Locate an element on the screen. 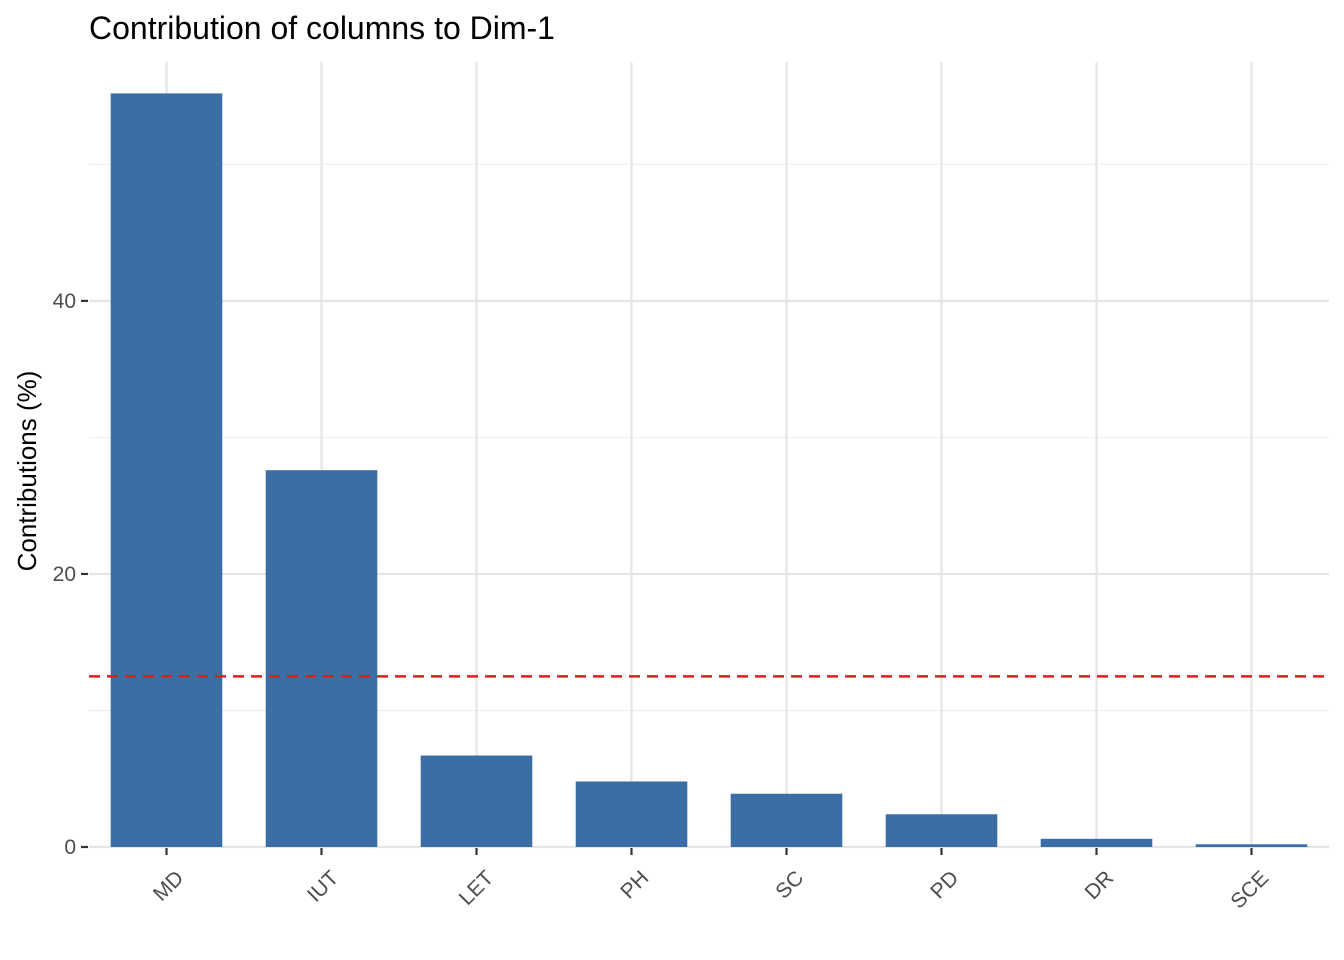  x-tick-label: DR is located at coordinates (1100, 885).